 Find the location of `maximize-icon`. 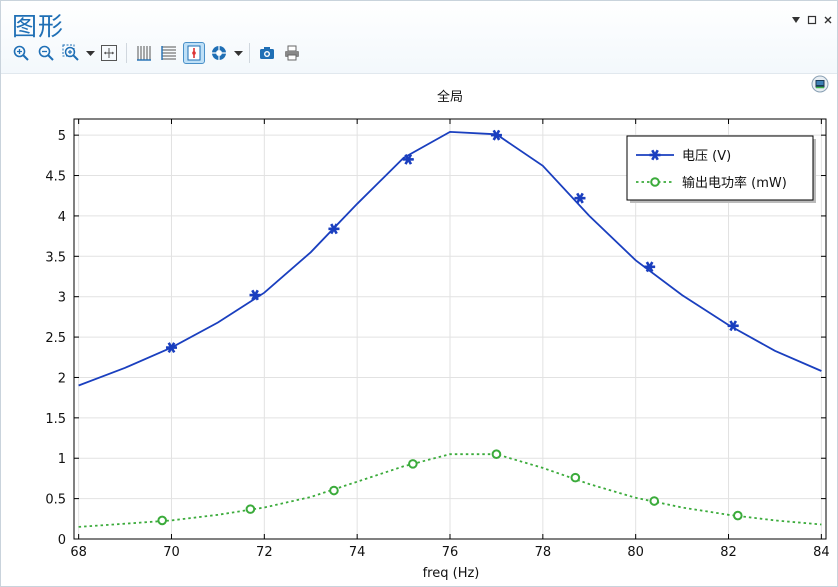

maximize-icon is located at coordinates (812, 21).